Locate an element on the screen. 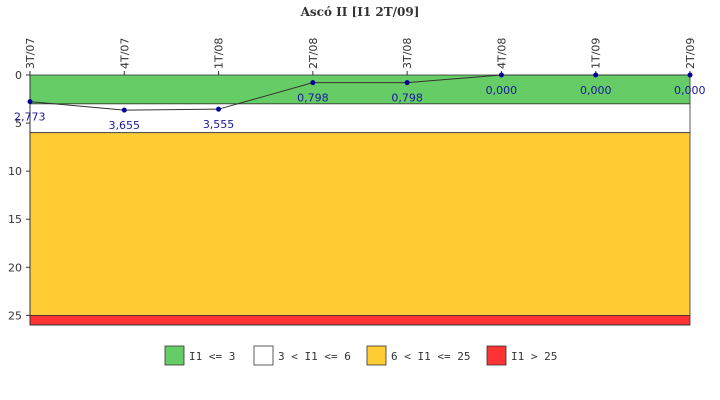 The image size is (720, 400). legend-label: 6 < I1 <= 25 is located at coordinates (430, 356).